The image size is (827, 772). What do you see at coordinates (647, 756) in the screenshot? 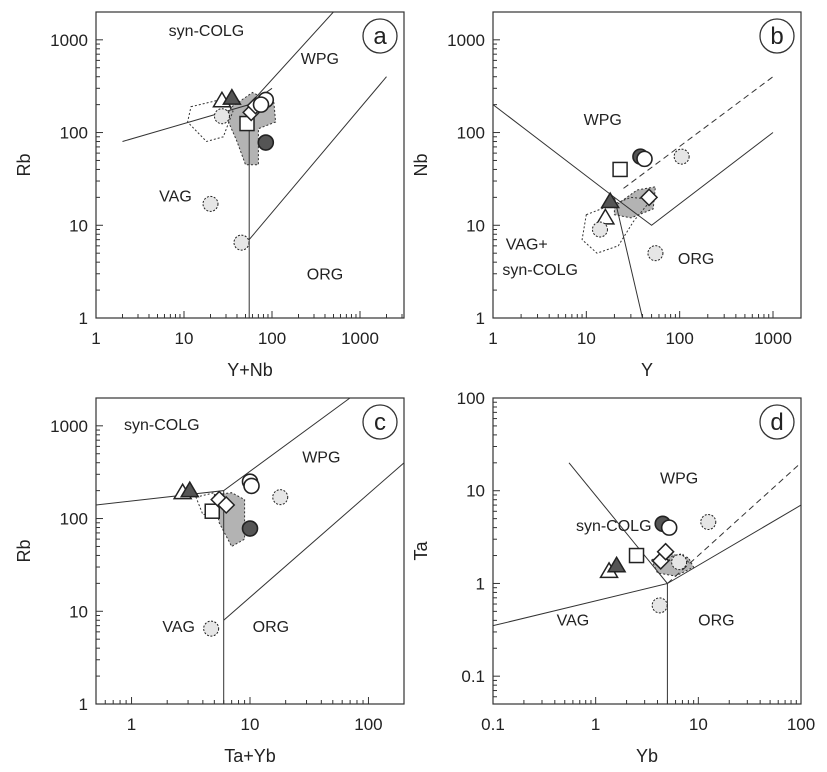
I see `x-axis-title: Yb` at bounding box center [647, 756].